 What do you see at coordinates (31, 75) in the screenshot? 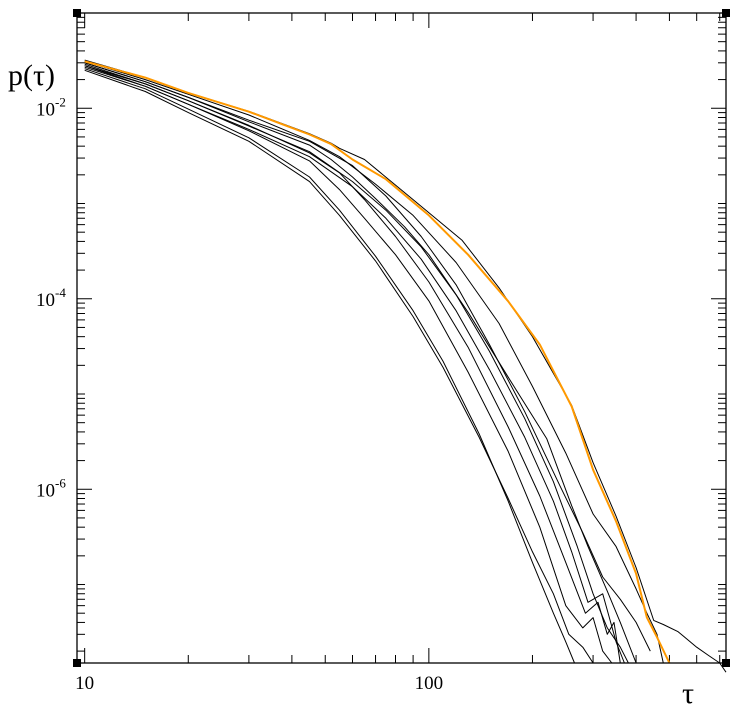
I see `y-axis-label: p(τ)` at bounding box center [31, 75].